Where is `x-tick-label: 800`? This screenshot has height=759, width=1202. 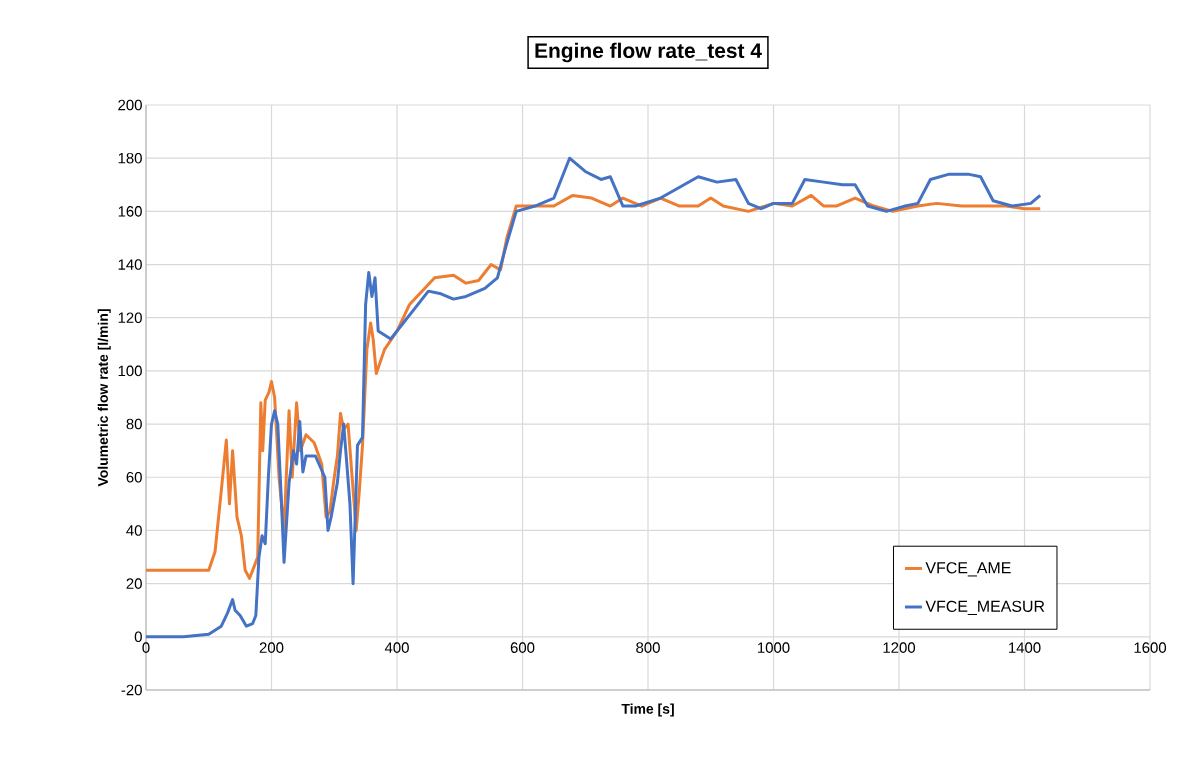
x-tick-label: 800 is located at coordinates (648, 647).